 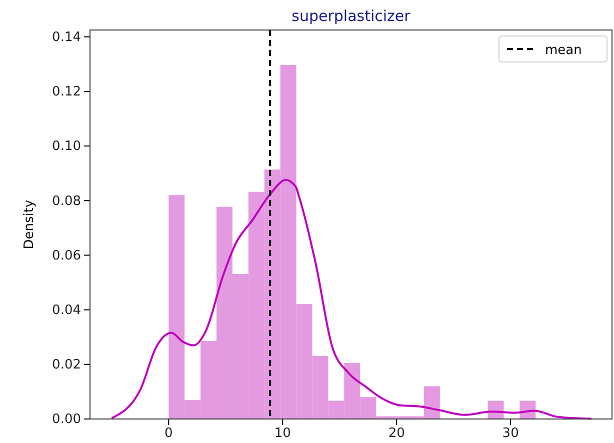 What do you see at coordinates (66, 256) in the screenshot?
I see `y-tick-label: 0.06` at bounding box center [66, 256].